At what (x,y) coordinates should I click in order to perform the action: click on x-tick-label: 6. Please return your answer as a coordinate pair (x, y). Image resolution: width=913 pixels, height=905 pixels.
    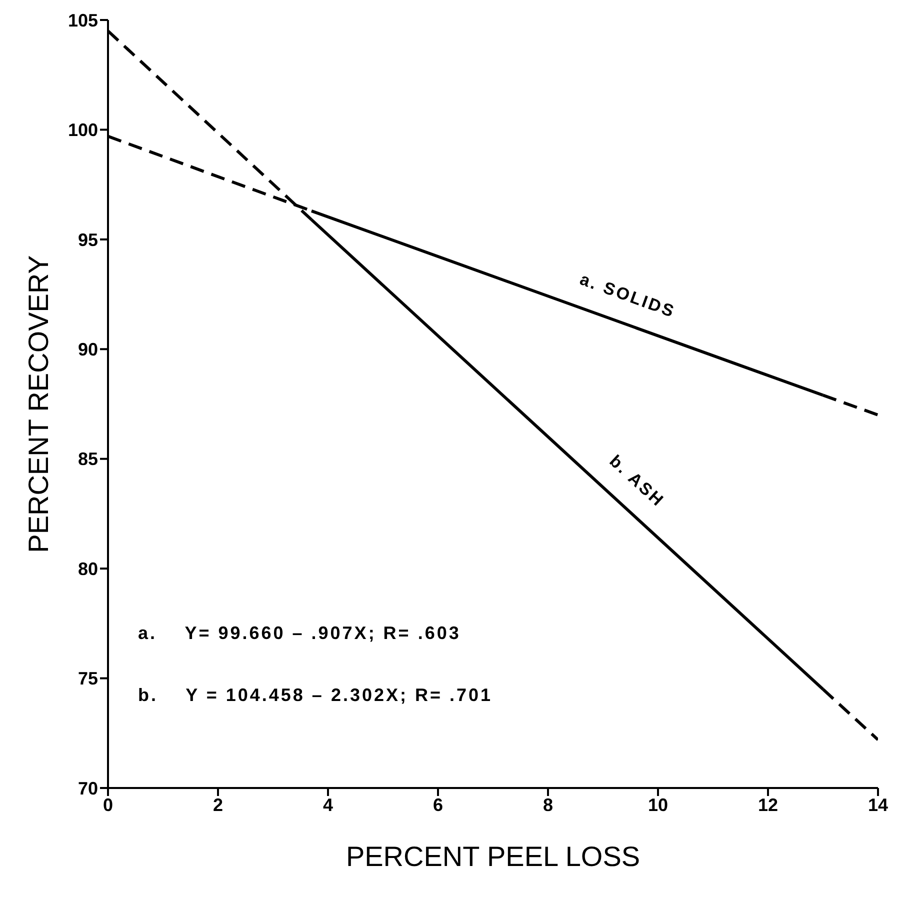
    Looking at the image, I should click on (438, 804).